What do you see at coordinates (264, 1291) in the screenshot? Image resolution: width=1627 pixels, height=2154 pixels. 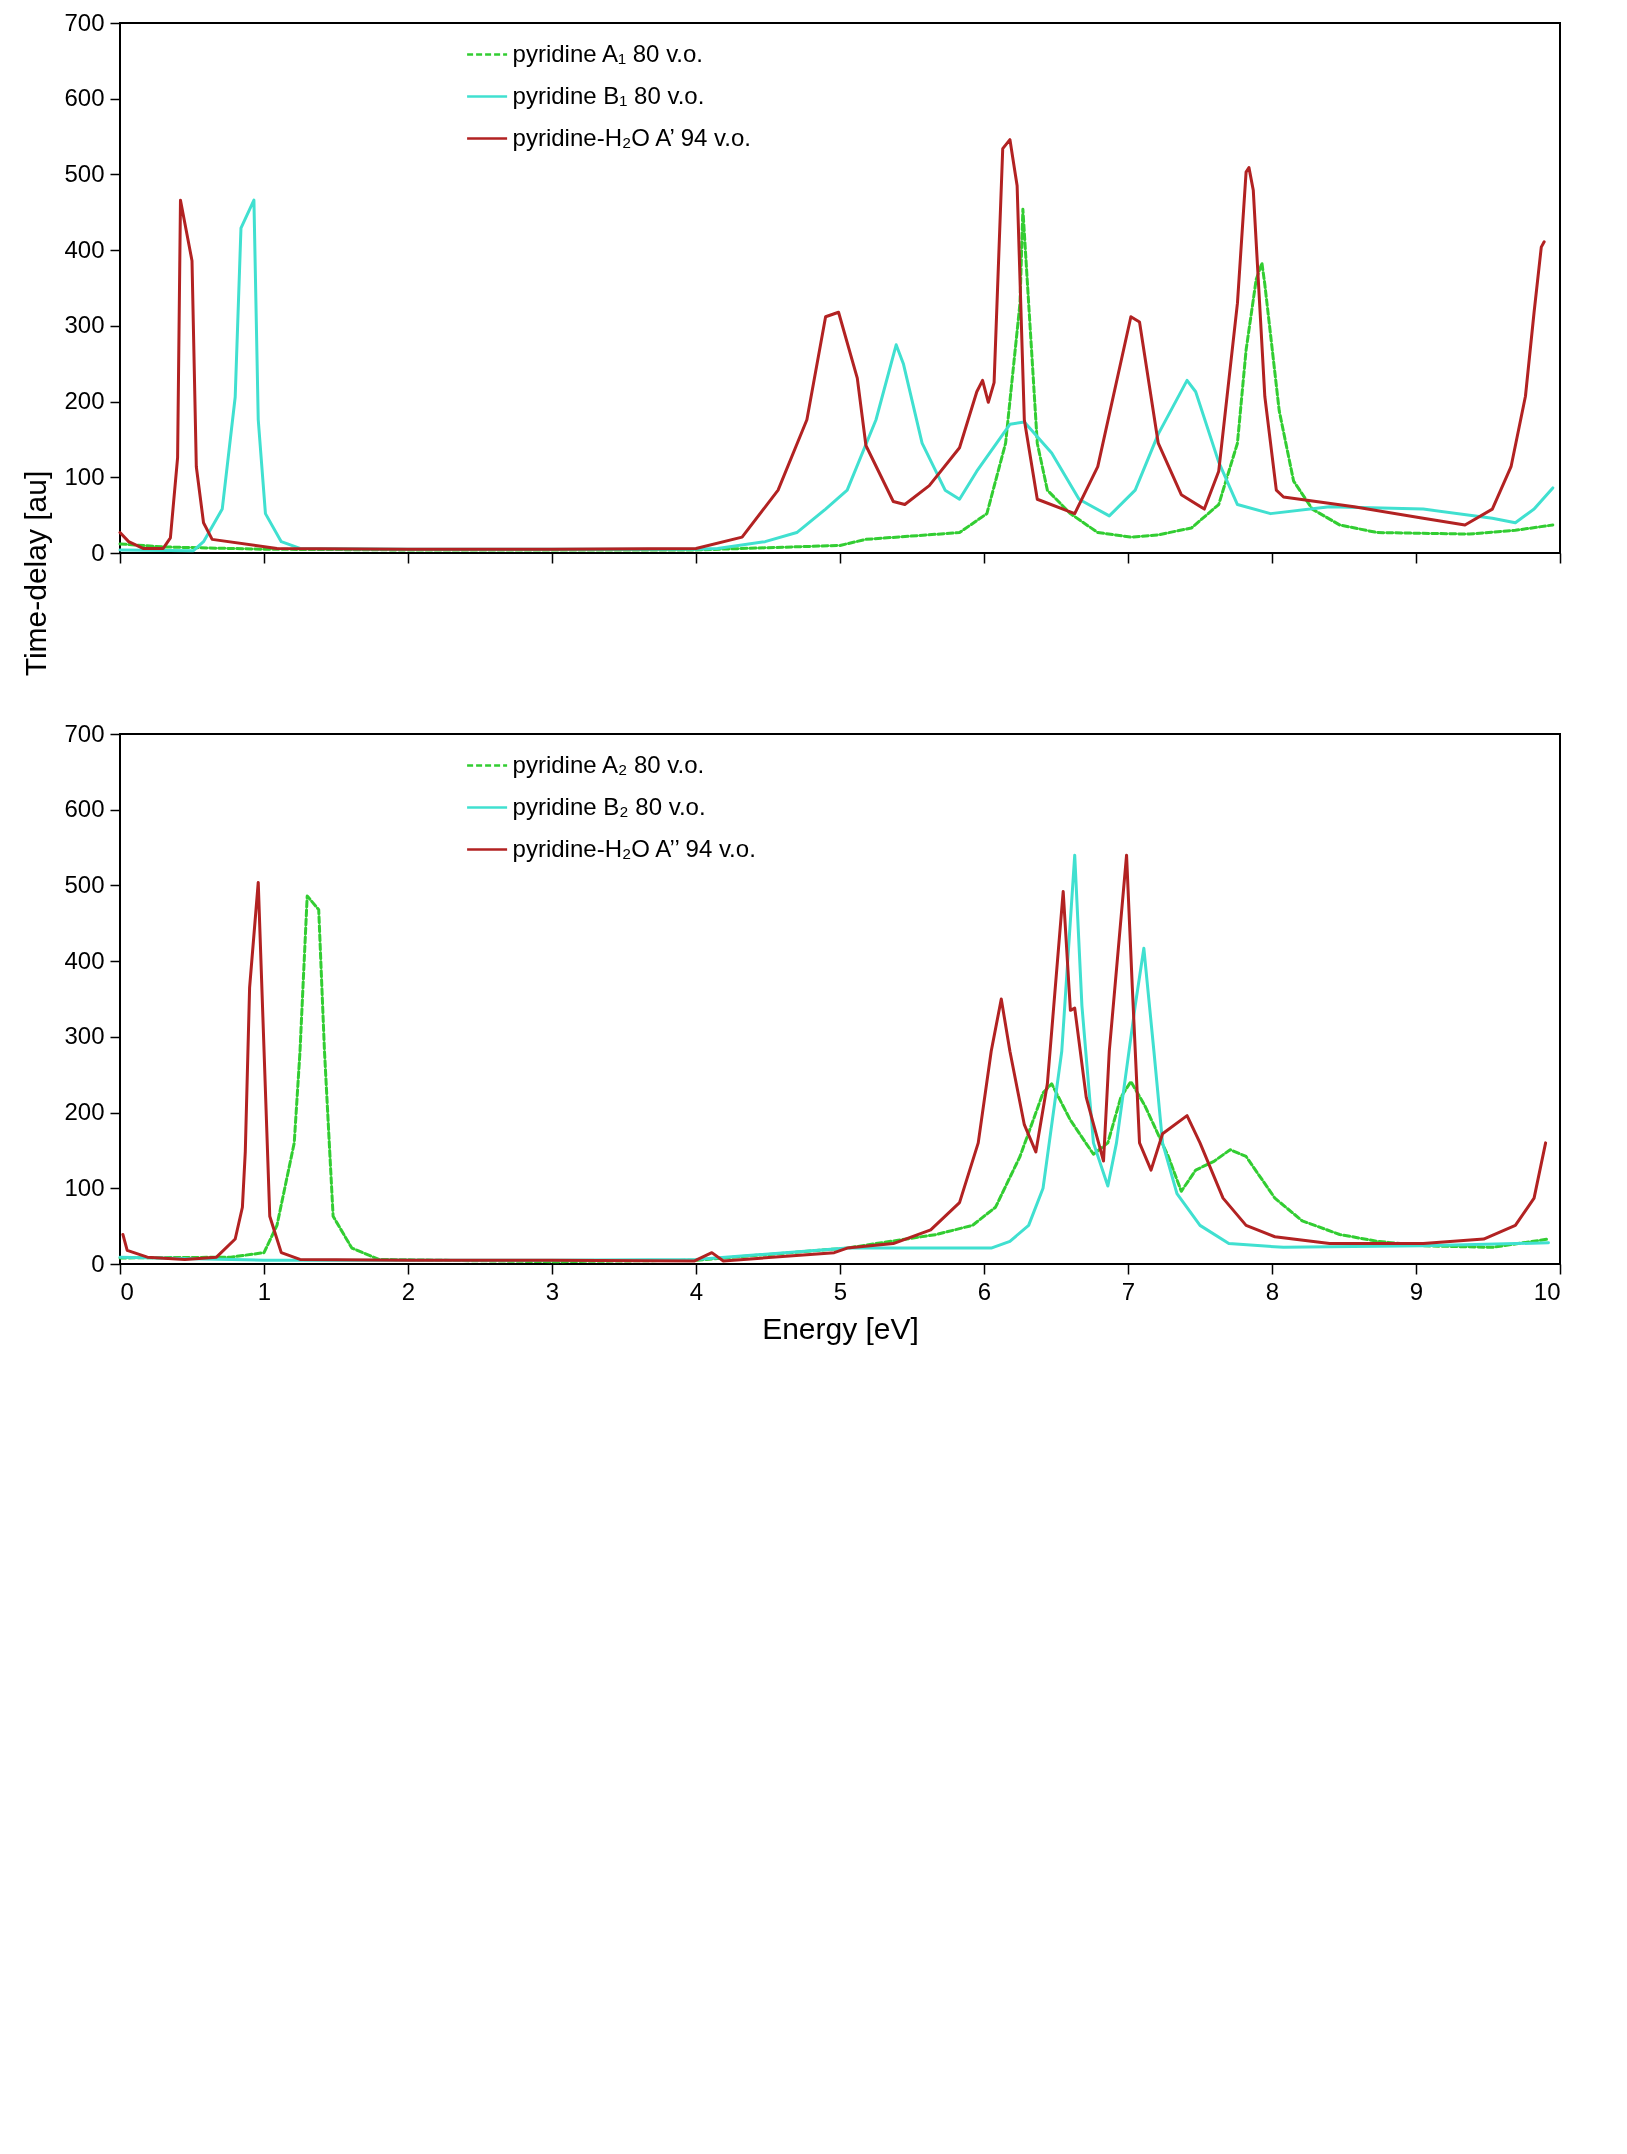 I see `x-tick-label: 1` at bounding box center [264, 1291].